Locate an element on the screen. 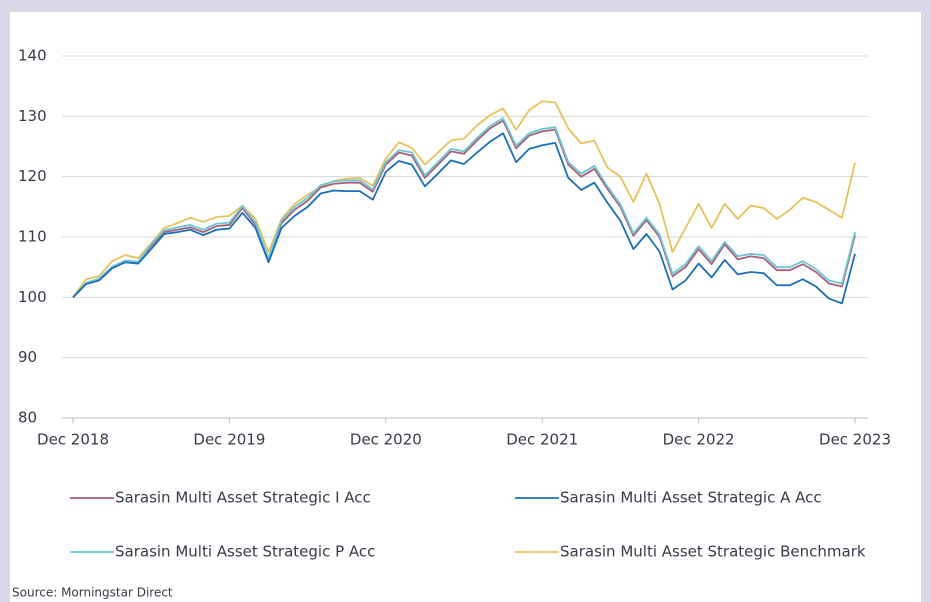 This screenshot has width=931, height=602. legend-label: Sarasin Multi Asset Strategic P Acc is located at coordinates (245, 552).